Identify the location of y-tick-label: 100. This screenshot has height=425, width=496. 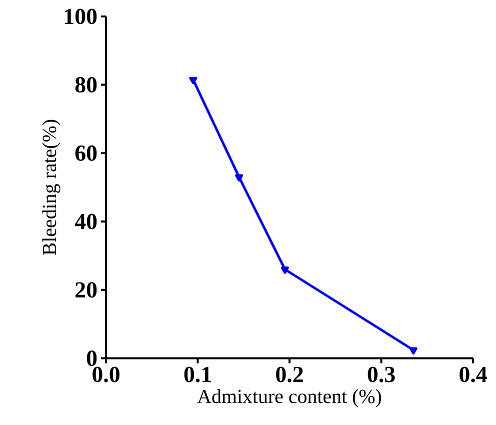
(80, 16).